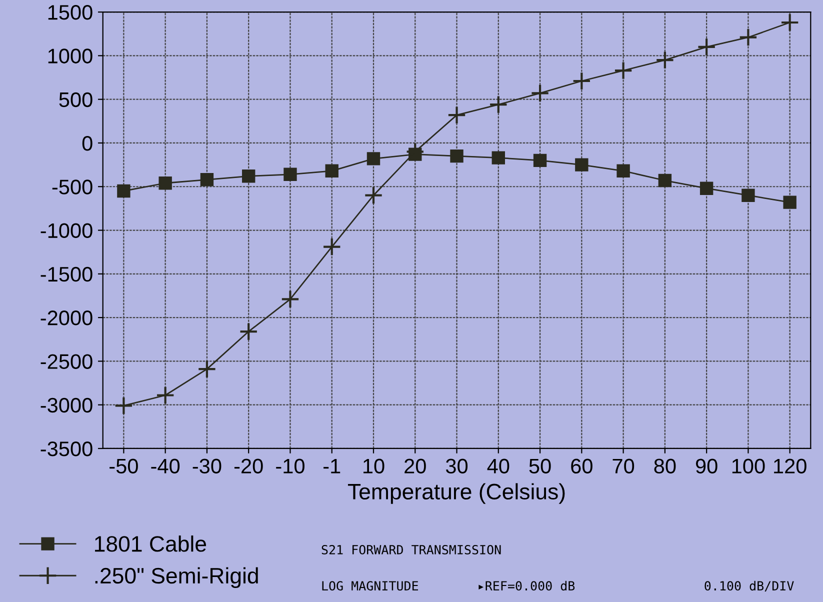 The height and width of the screenshot is (602, 823). What do you see at coordinates (75, 100) in the screenshot?
I see `y-tick-label: 500` at bounding box center [75, 100].